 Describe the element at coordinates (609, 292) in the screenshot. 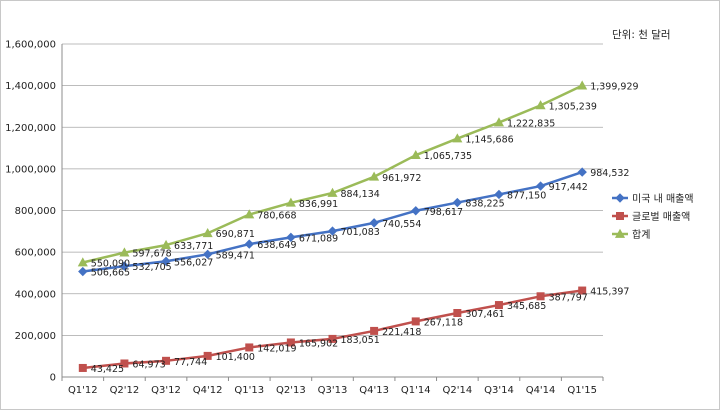

I see `global-sales-data-label: 415,397` at that location.